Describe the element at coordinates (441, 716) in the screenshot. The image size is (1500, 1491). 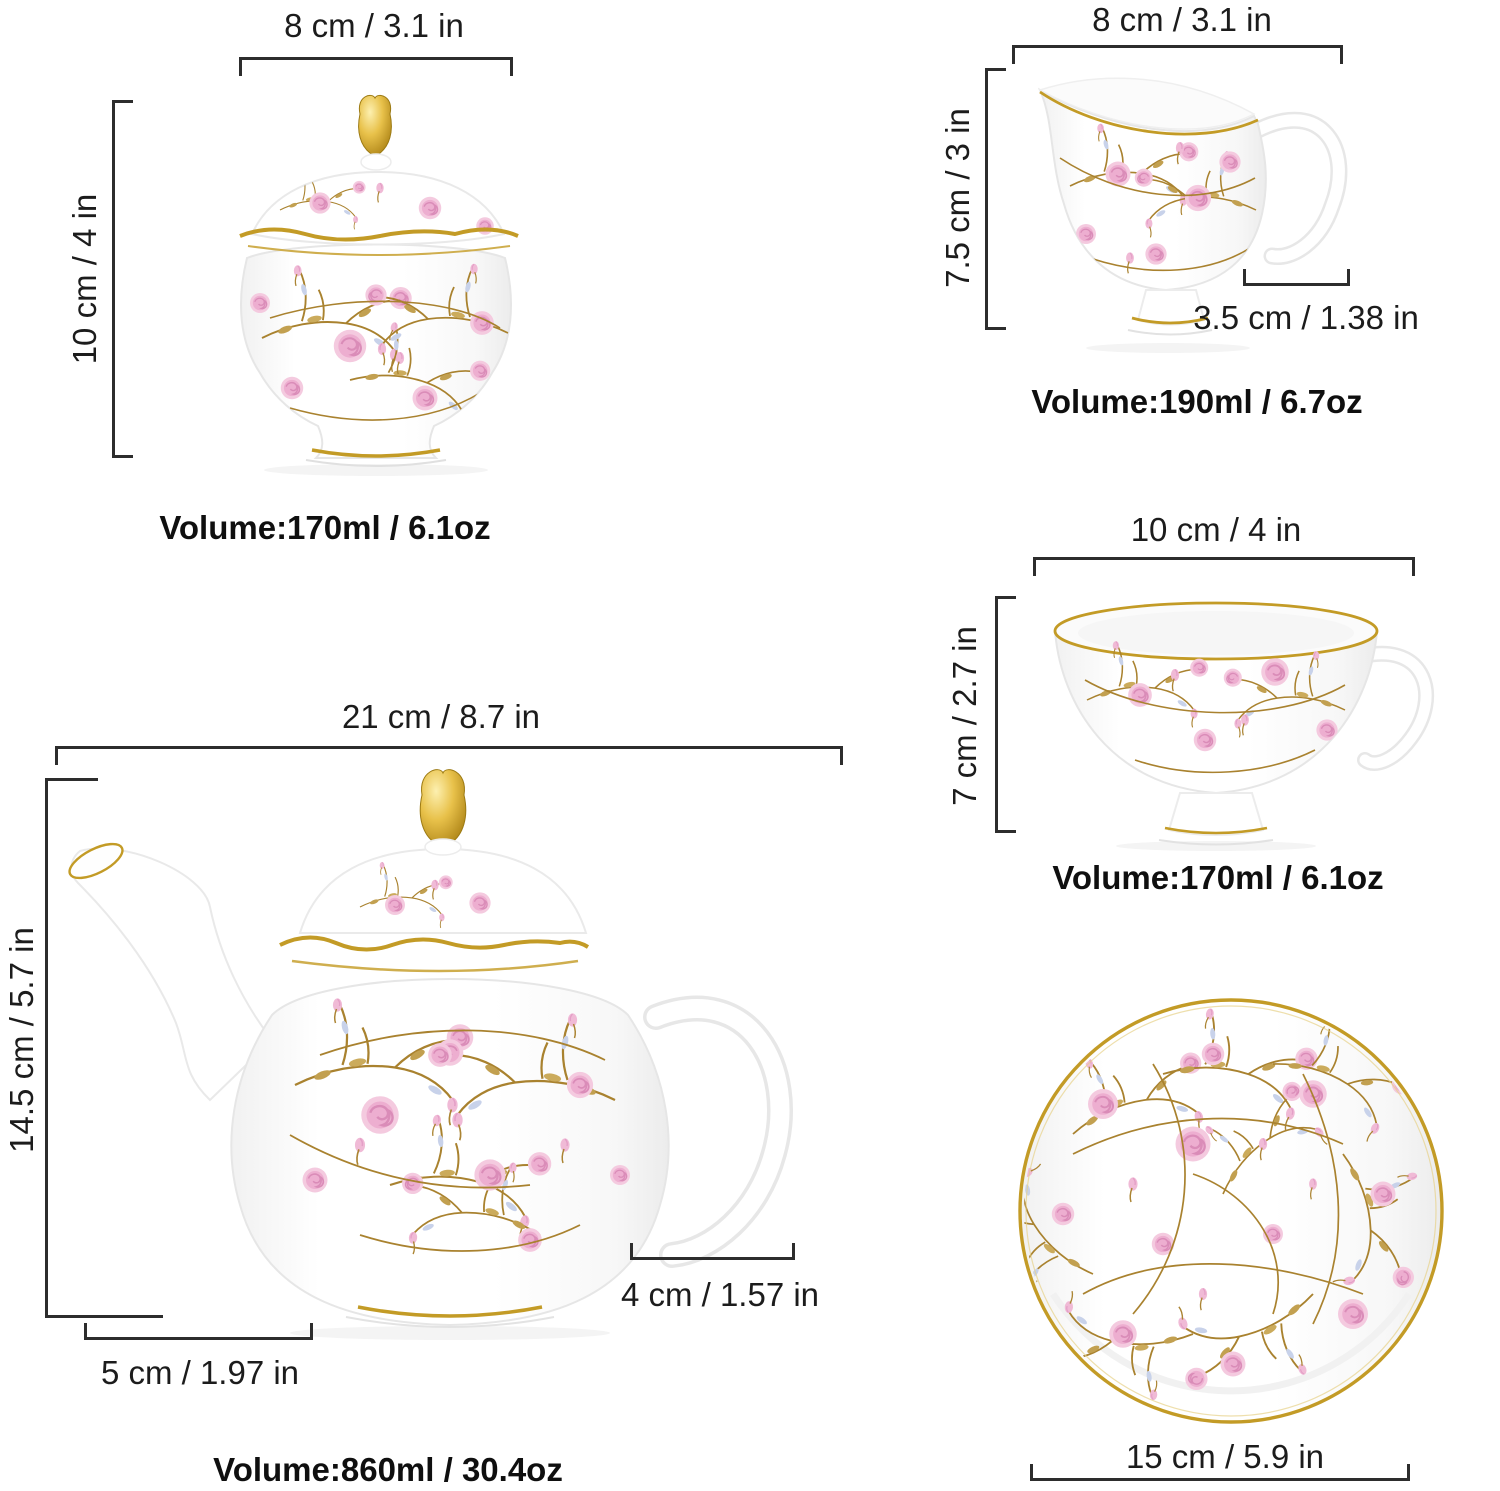
I see `teapot-width-label: 21 cm / 8.7 in` at that location.